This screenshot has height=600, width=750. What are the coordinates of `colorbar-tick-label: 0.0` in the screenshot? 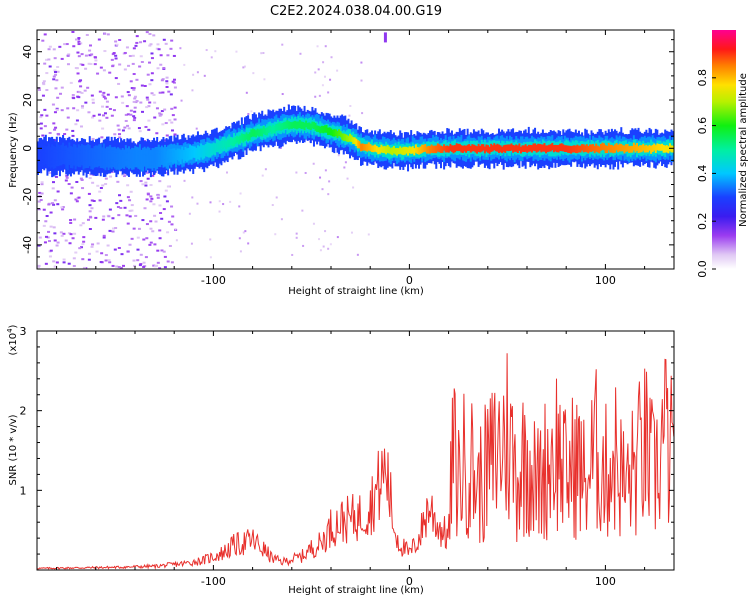 It's located at (702, 269).